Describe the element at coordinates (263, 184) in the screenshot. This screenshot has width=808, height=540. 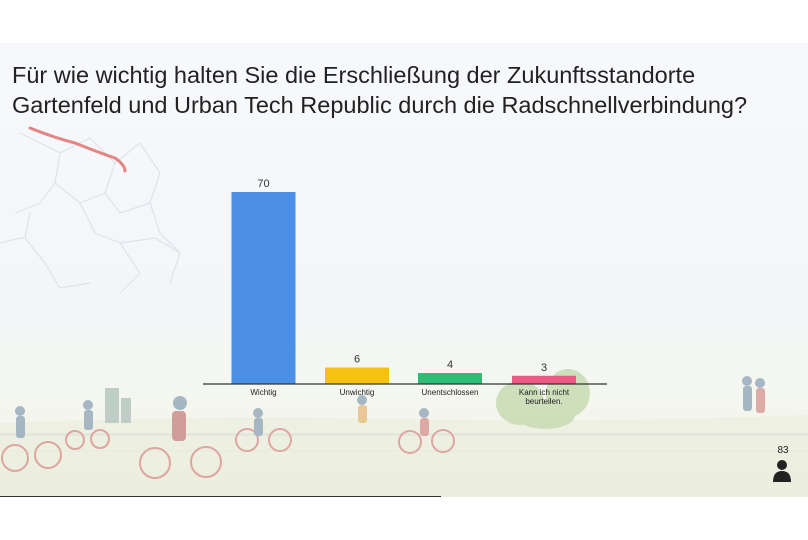
I see `bar-value-label: 70` at that location.